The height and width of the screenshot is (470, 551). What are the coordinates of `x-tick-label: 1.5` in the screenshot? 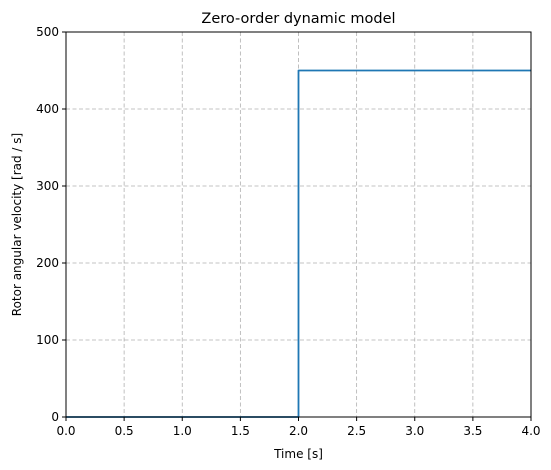 It's located at (240, 431).